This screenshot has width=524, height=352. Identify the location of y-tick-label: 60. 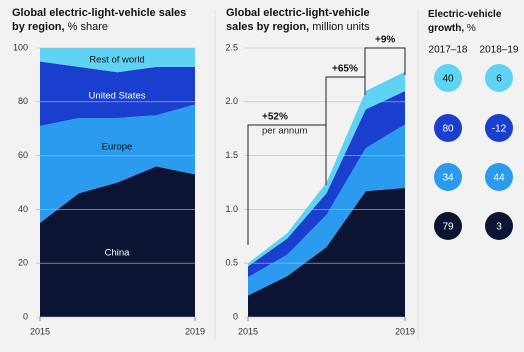
(23, 155).